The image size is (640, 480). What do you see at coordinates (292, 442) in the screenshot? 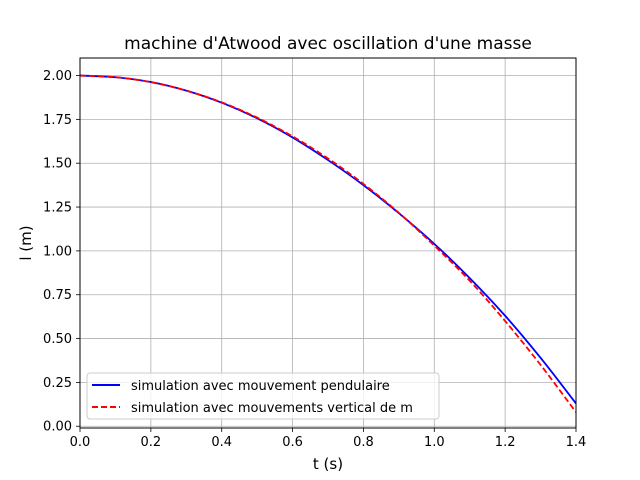
I see `x-tick-label: 0.6` at bounding box center [292, 442].